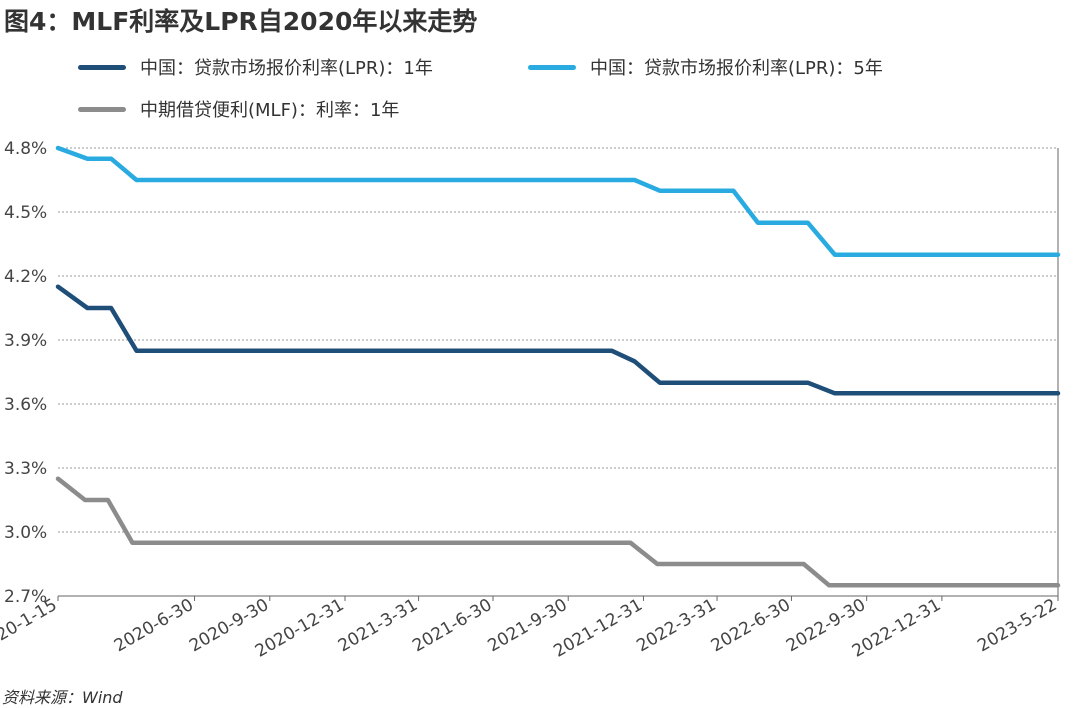  What do you see at coordinates (102, 67) in the screenshot?
I see `legend-swatch-lpr-1y` at bounding box center [102, 67].